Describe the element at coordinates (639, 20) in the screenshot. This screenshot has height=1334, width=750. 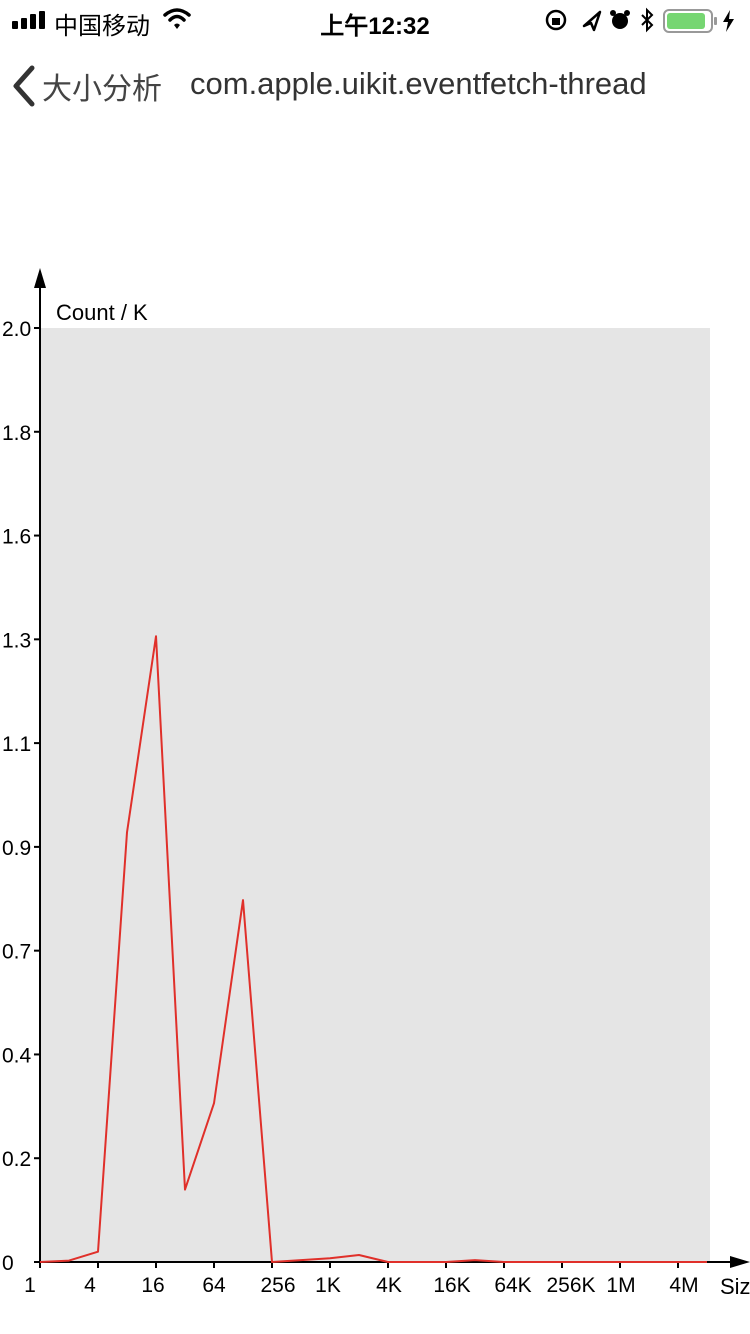
I see `status-right-icons` at that location.